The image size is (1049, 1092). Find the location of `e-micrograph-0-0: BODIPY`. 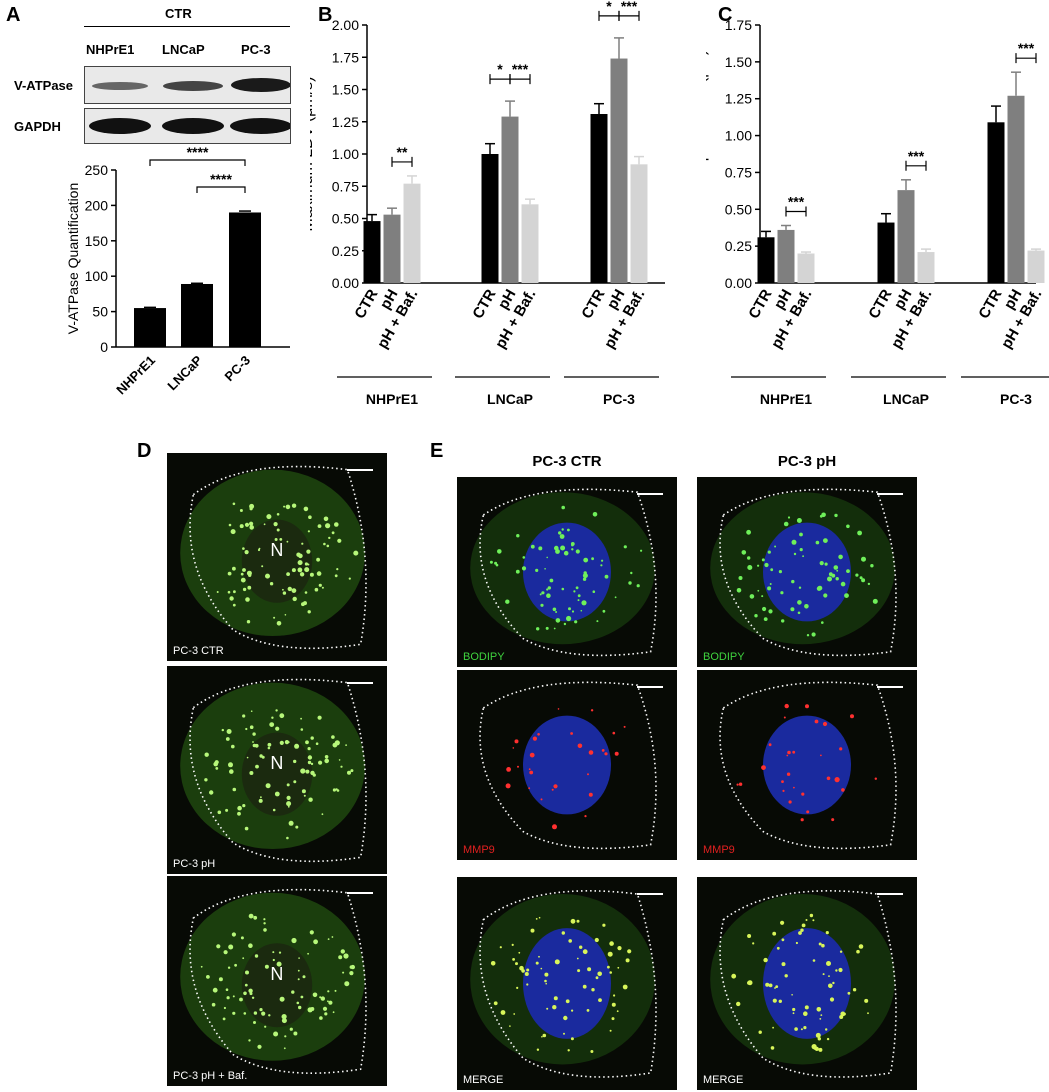

e-micrograph-0-0: BODIPY is located at coordinates (567, 572).